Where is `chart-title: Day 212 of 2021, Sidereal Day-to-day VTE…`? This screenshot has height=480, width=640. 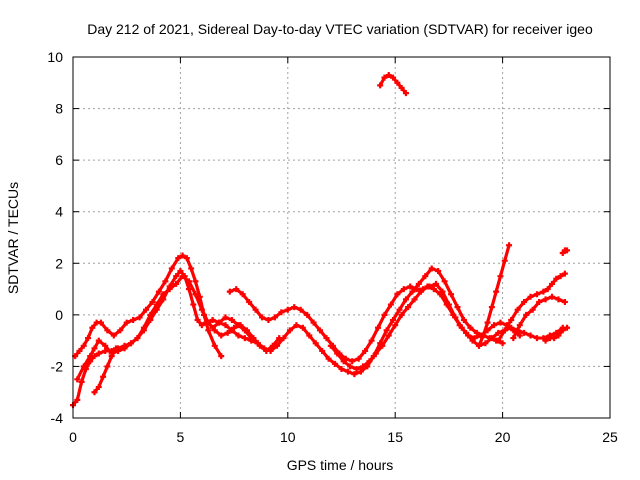 chart-title: Day 212 of 2021, Sidereal Day-to-day VTE… is located at coordinates (340, 29).